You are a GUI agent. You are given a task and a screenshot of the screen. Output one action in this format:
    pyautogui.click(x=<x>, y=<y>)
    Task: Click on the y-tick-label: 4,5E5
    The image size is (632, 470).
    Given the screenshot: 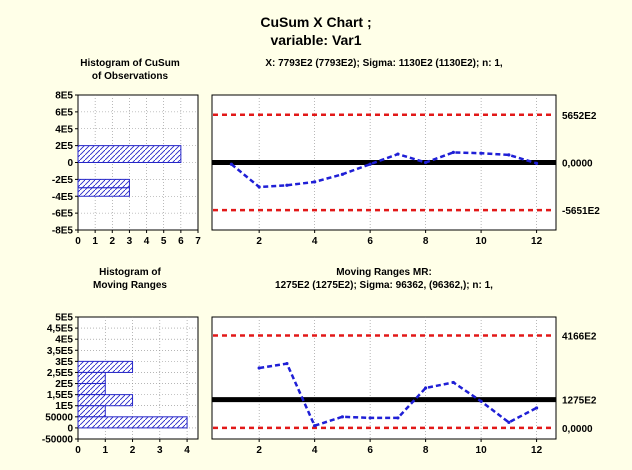 What is the action you would take?
    pyautogui.click(x=60, y=329)
    